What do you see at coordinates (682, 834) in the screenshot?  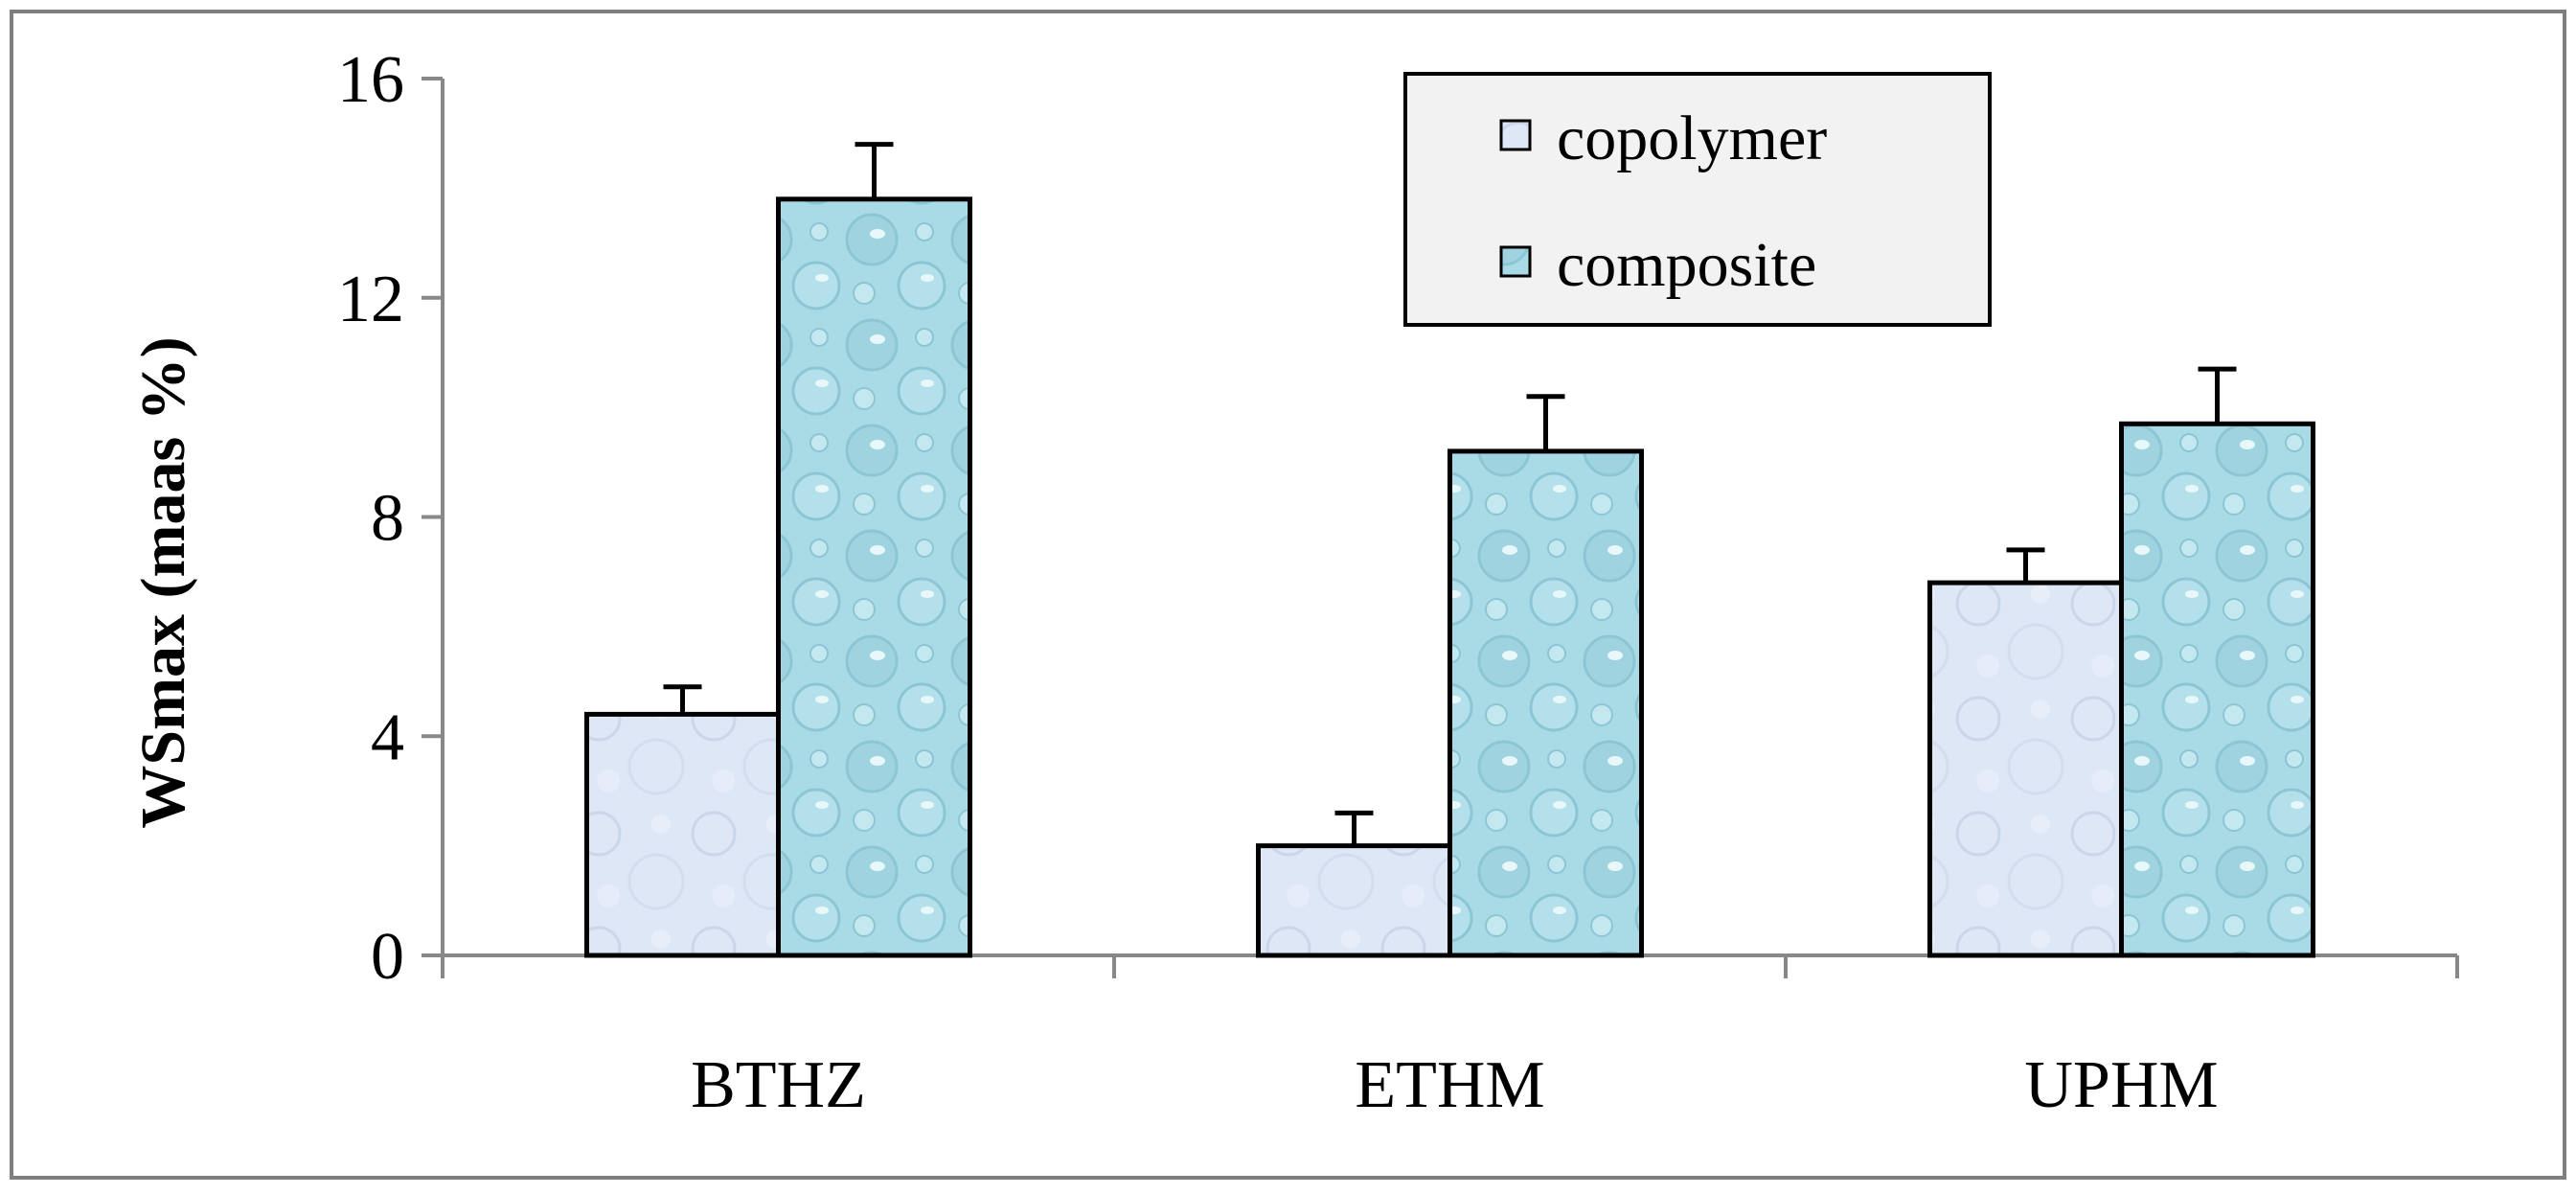 I see `bar-copolymer-BTHZ` at bounding box center [682, 834].